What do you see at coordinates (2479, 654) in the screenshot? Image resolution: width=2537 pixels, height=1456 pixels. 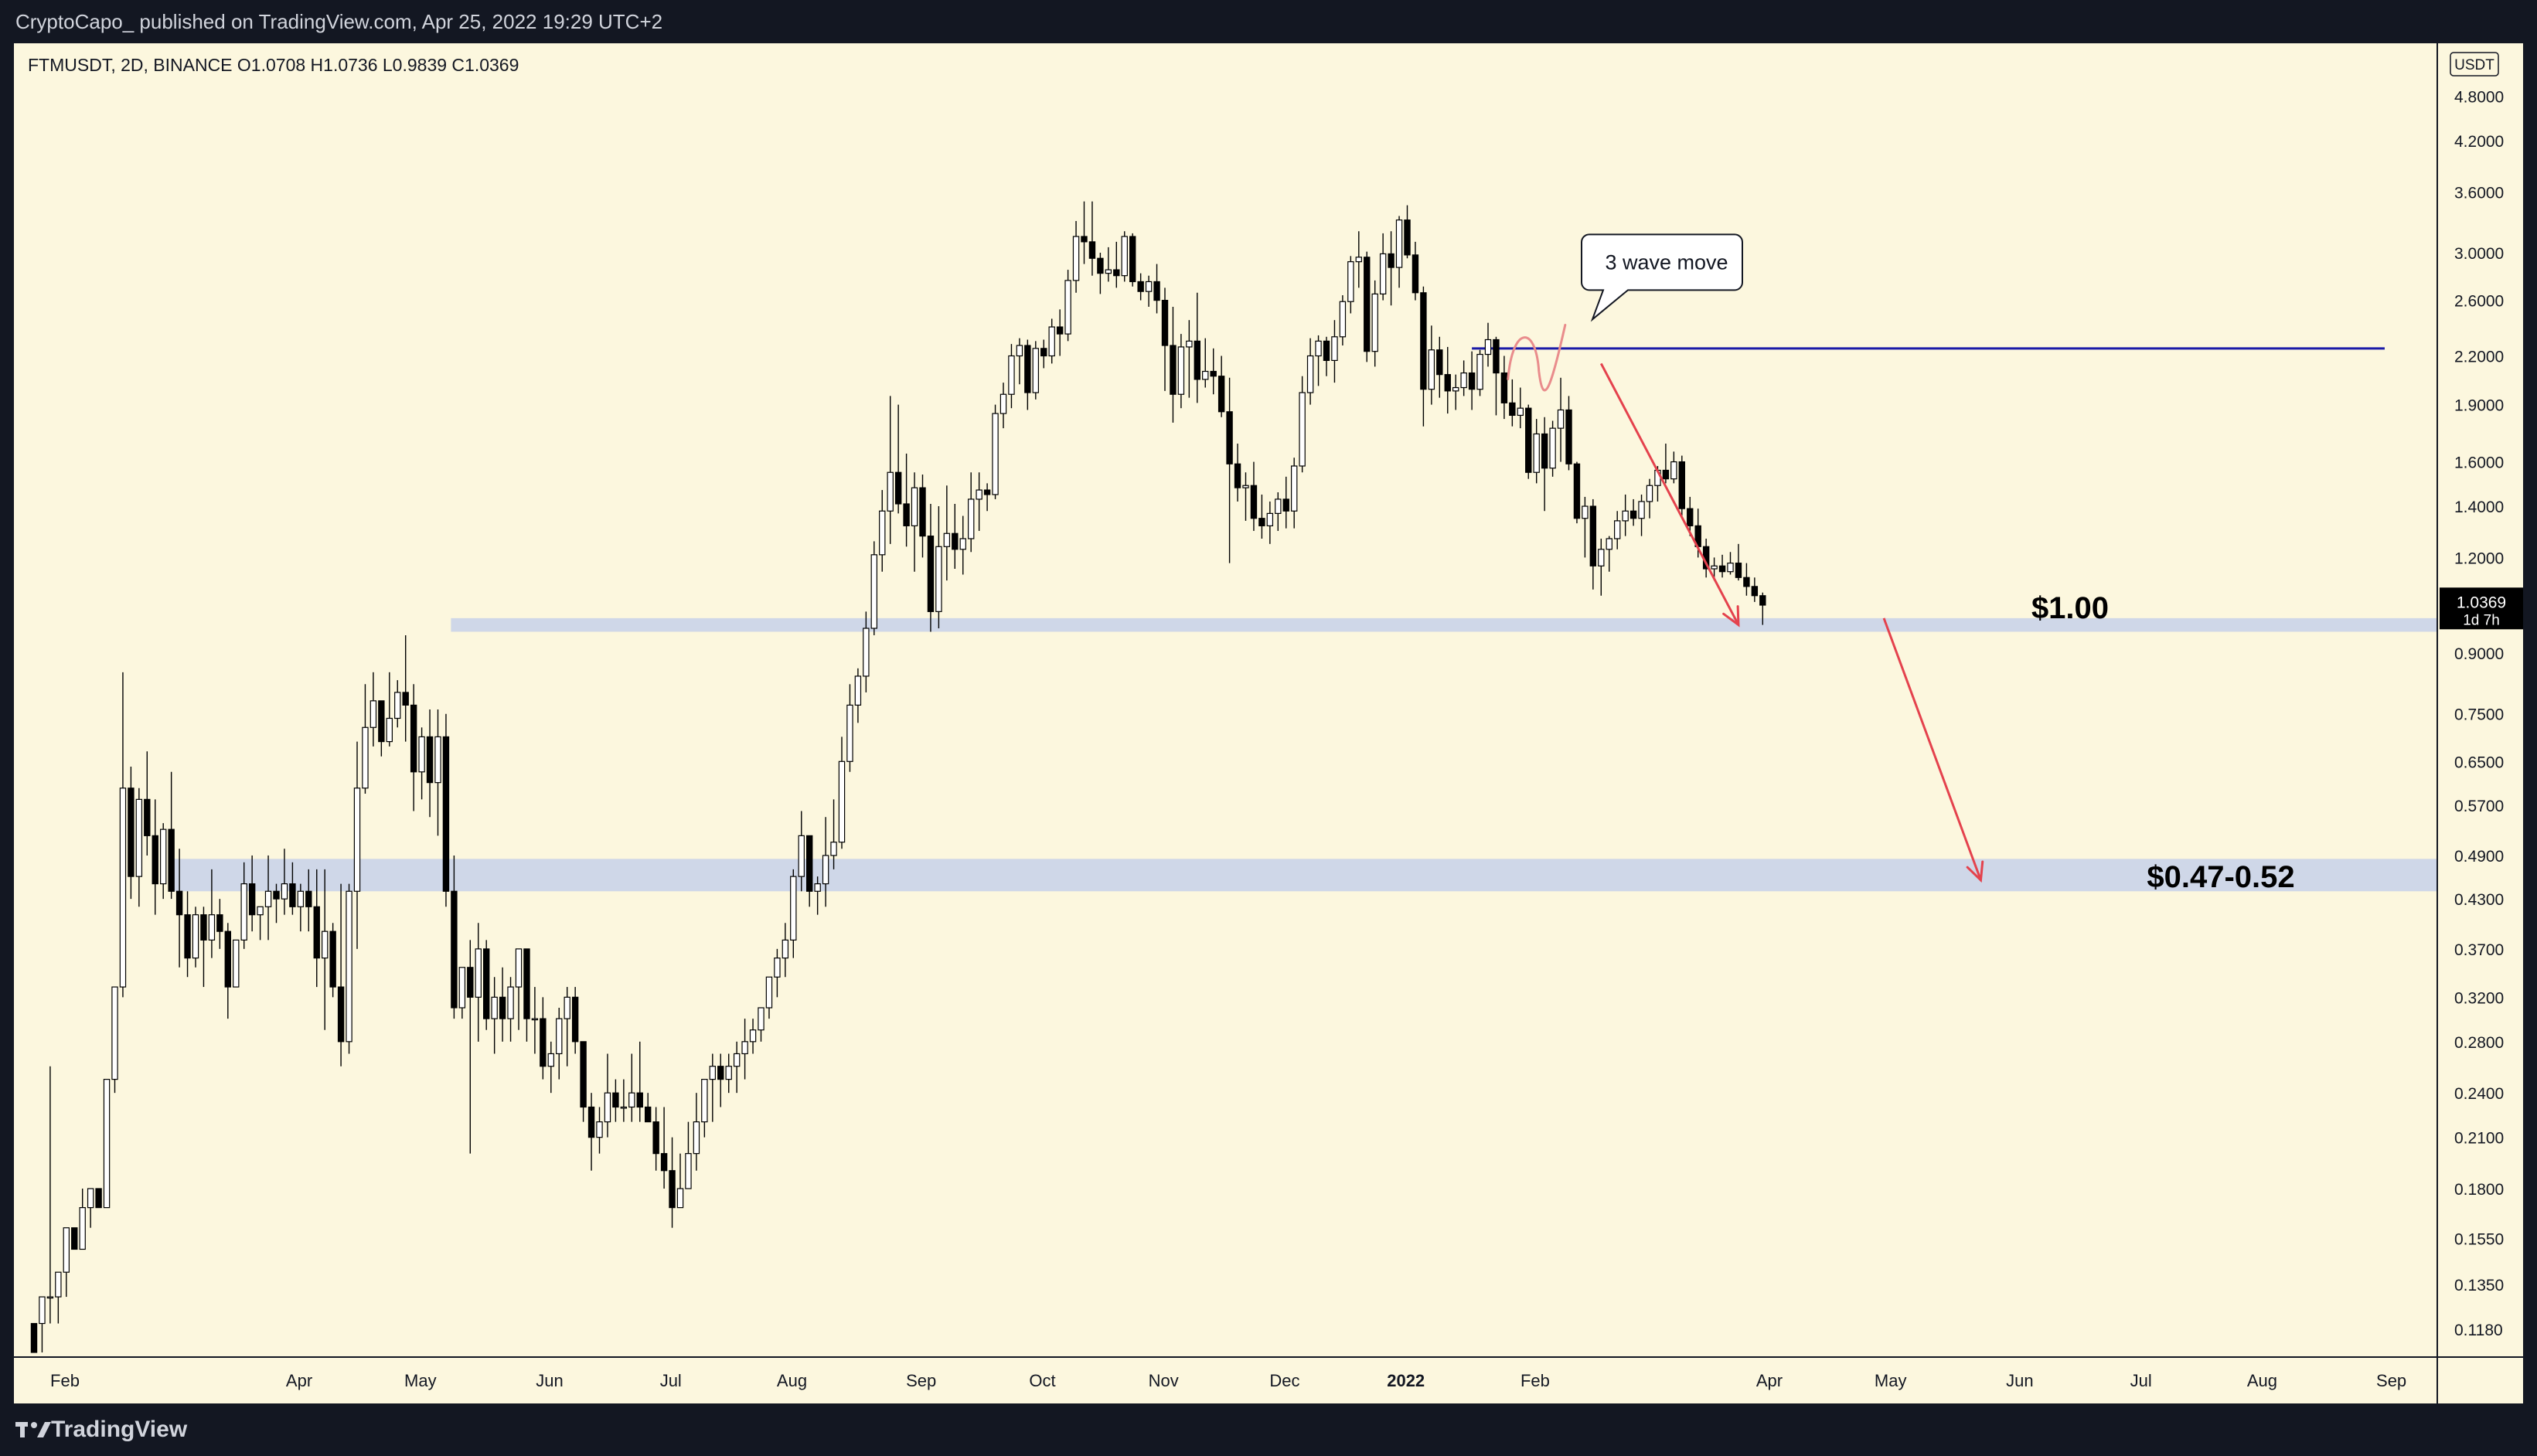 I see `price-tick-label: 0.9000` at bounding box center [2479, 654].